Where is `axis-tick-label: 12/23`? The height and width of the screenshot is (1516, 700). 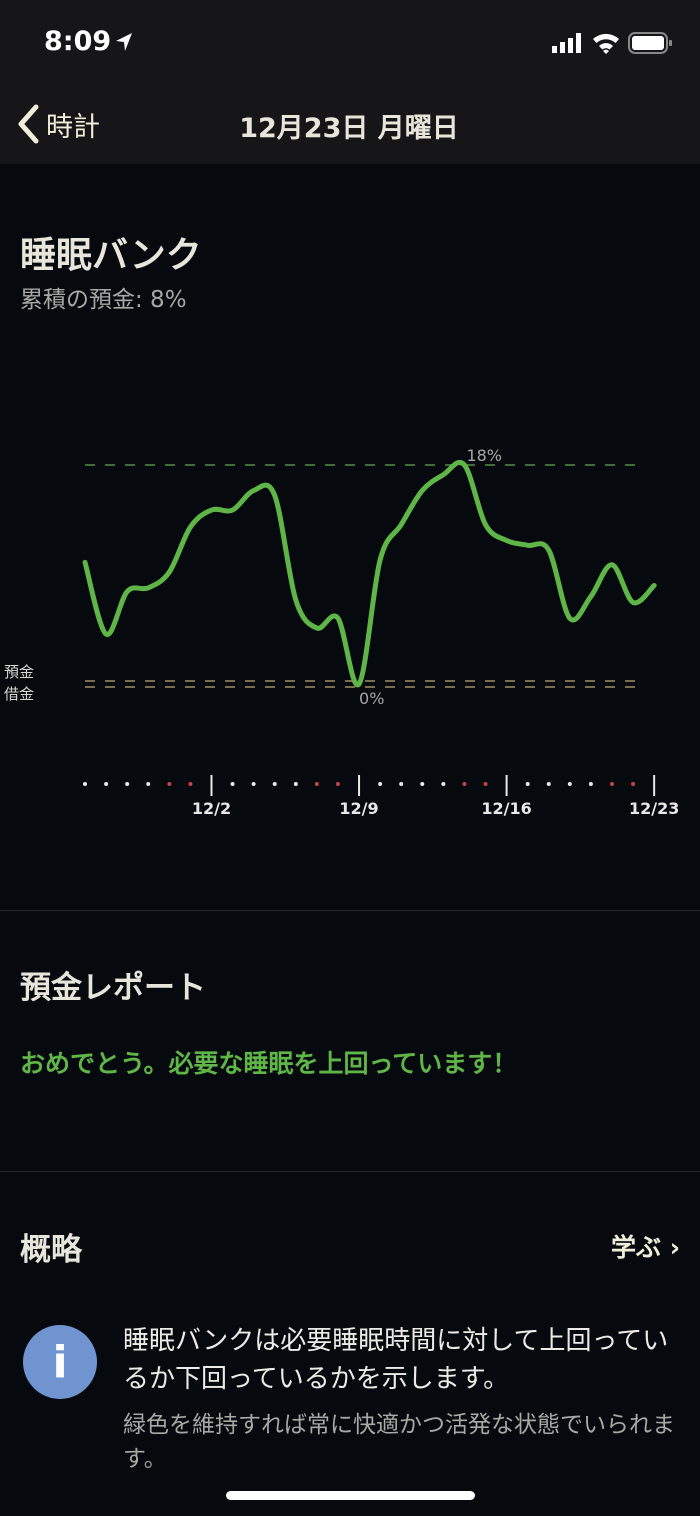
axis-tick-label: 12/23 is located at coordinates (654, 808).